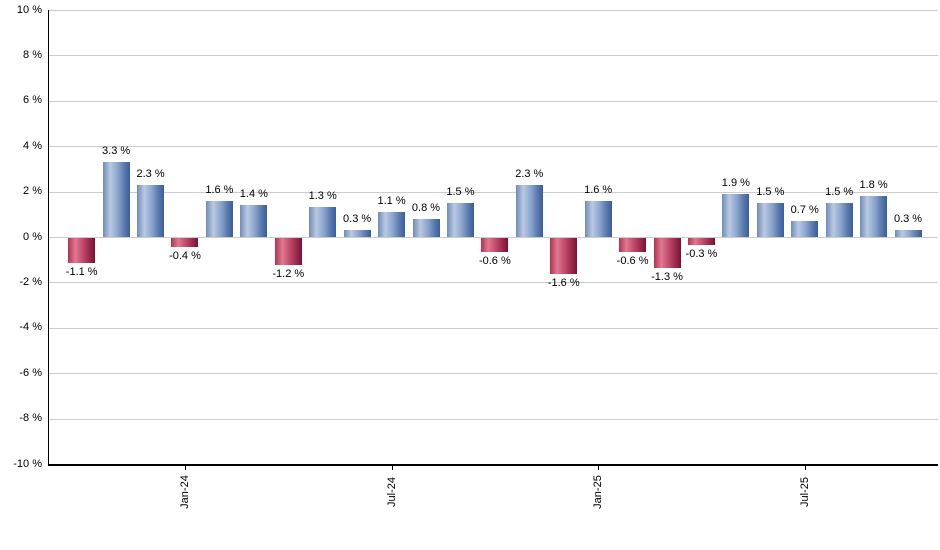 This screenshot has height=550, width=940. Describe the element at coordinates (30, 372) in the screenshot. I see `y-axis-tick-label: -6 %` at that location.